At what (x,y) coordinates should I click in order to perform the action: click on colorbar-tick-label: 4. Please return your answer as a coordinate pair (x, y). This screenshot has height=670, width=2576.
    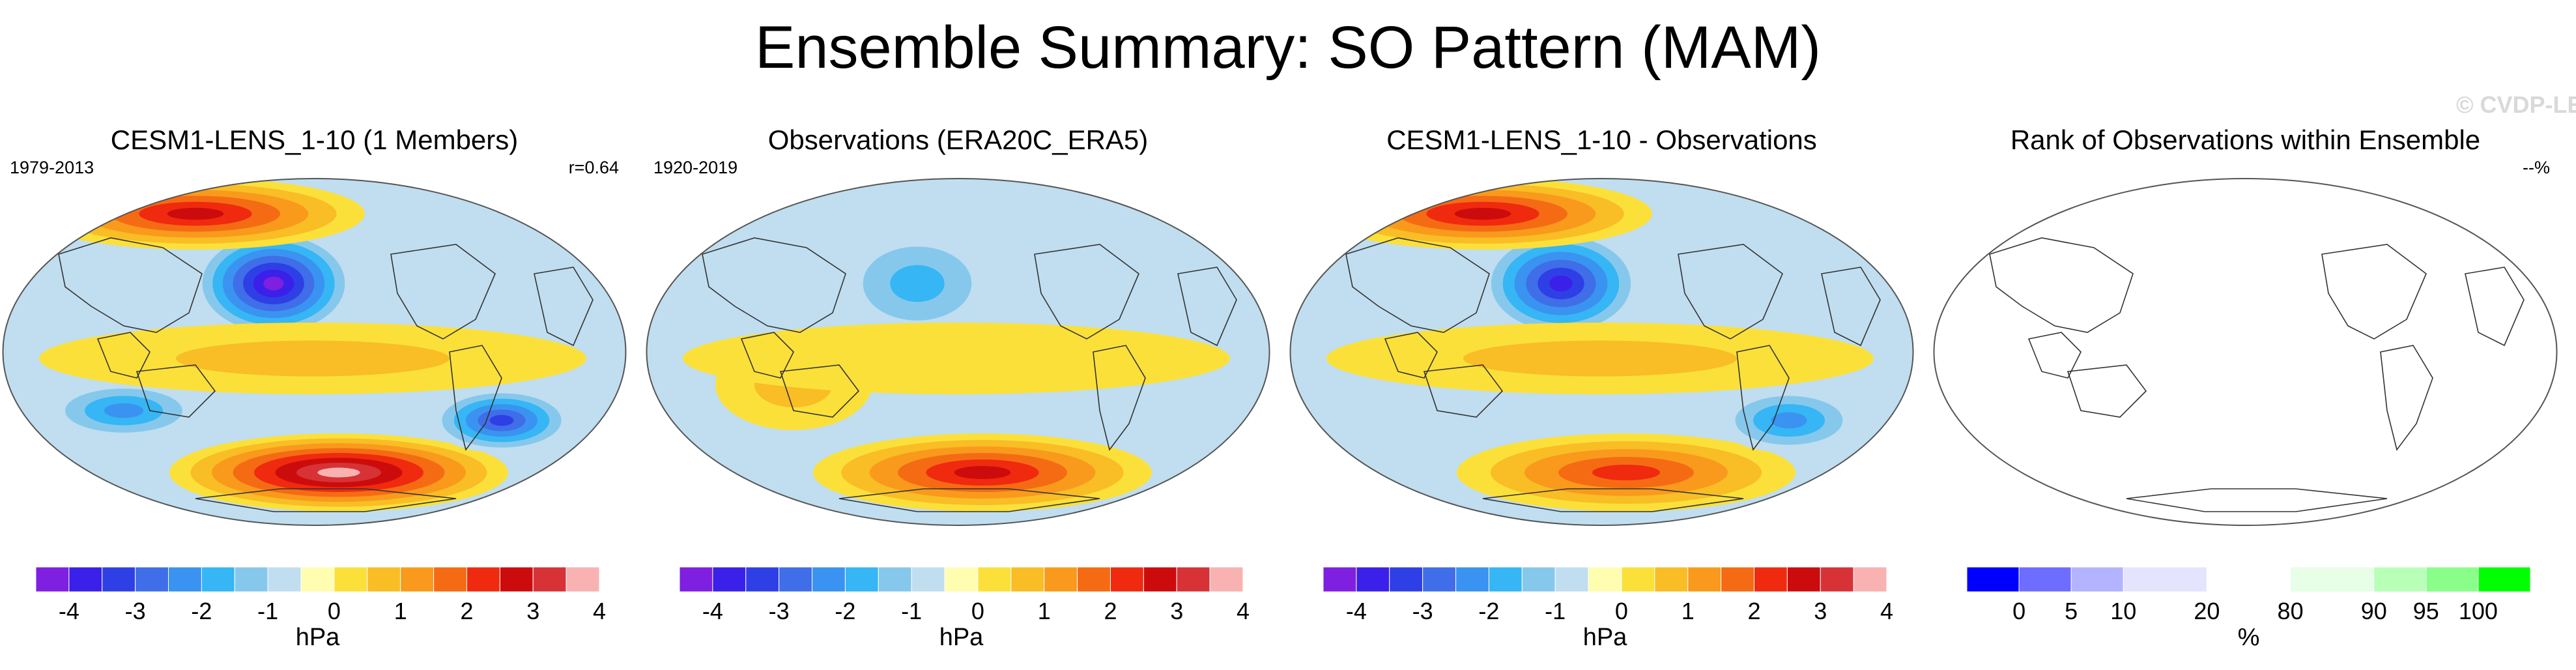
    Looking at the image, I should click on (600, 611).